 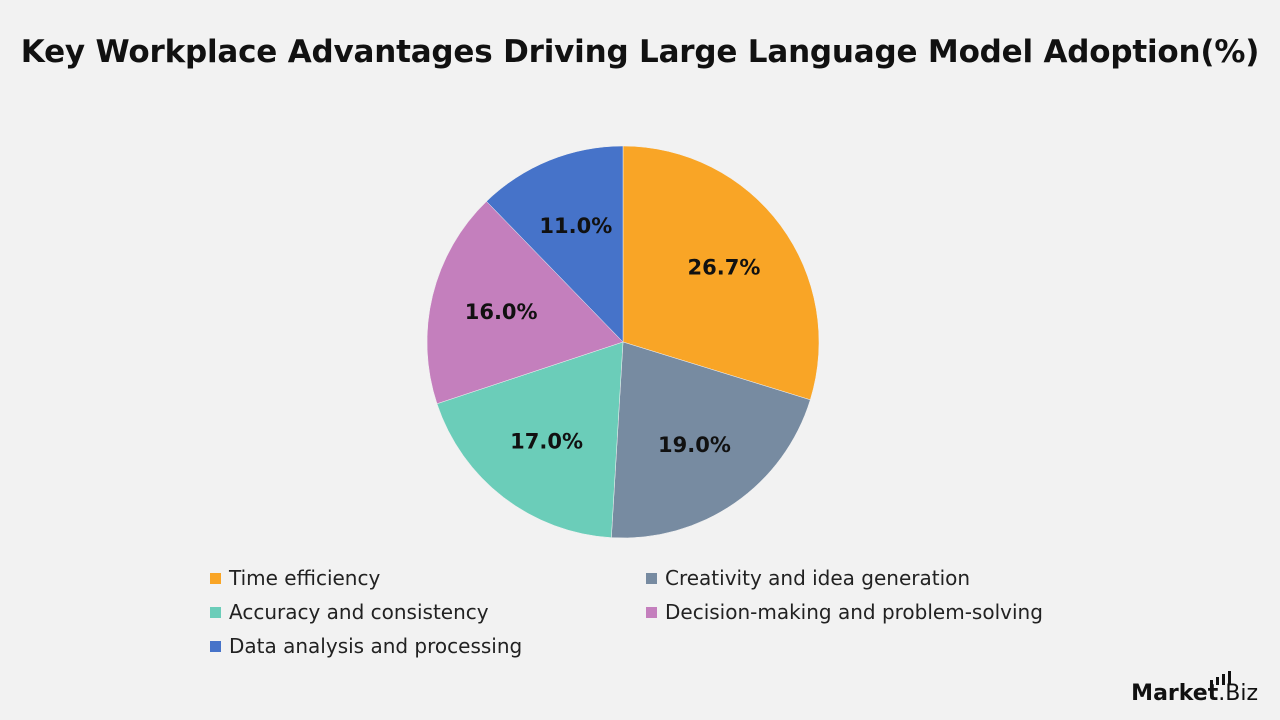 I want to click on legend-item: Creativity and idea generation, so click(x=808, y=578).